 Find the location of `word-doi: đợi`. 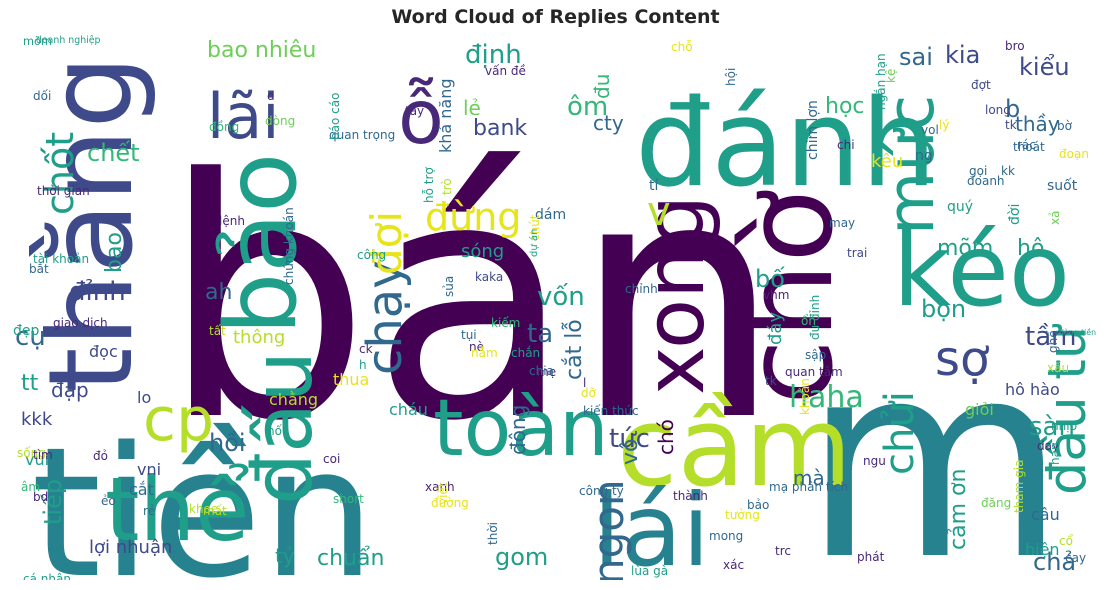

word-doi: đợi is located at coordinates (386, 243).